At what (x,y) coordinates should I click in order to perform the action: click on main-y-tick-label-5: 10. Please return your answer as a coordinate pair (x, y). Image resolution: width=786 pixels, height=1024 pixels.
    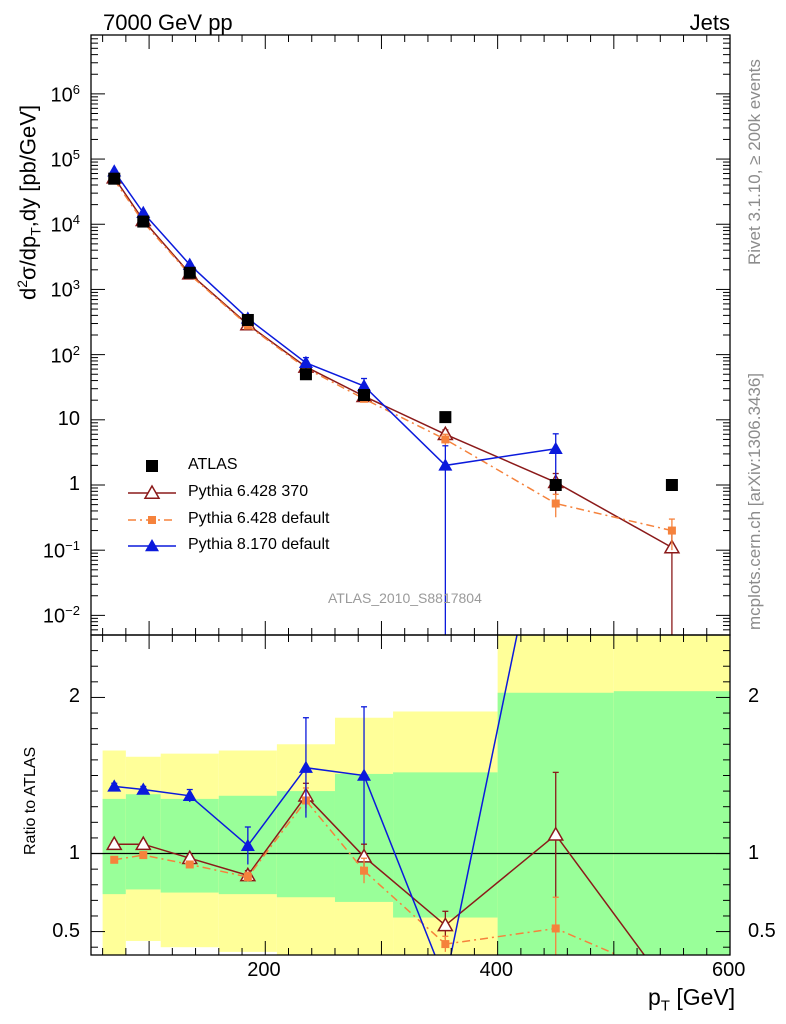
    Looking at the image, I should click on (69, 419).